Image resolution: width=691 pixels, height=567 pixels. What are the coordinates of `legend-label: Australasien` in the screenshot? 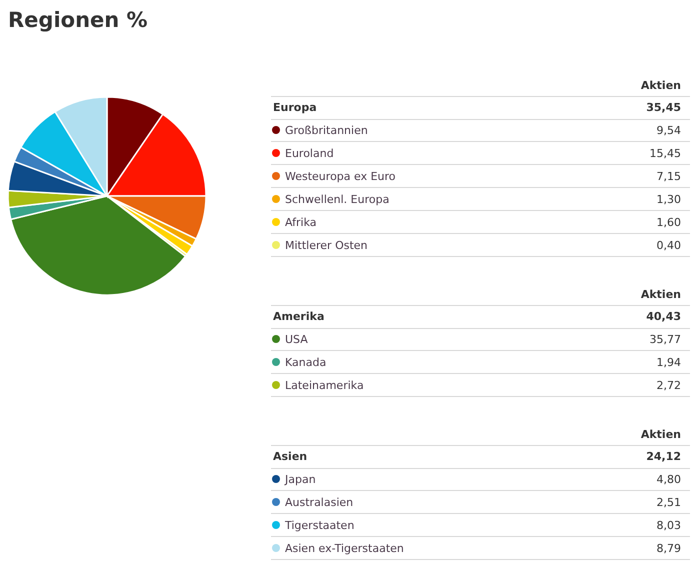 It's located at (319, 502).